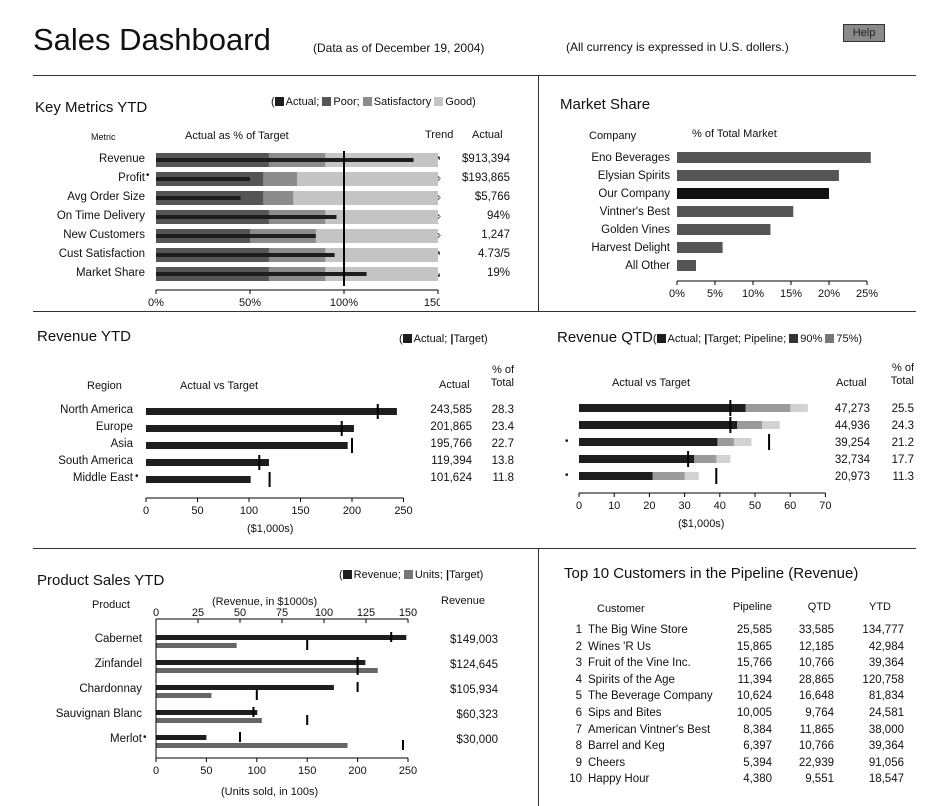 The height and width of the screenshot is (806, 948). I want to click on product-sales-legend: (Revenue; Units; |Target), so click(411, 575).